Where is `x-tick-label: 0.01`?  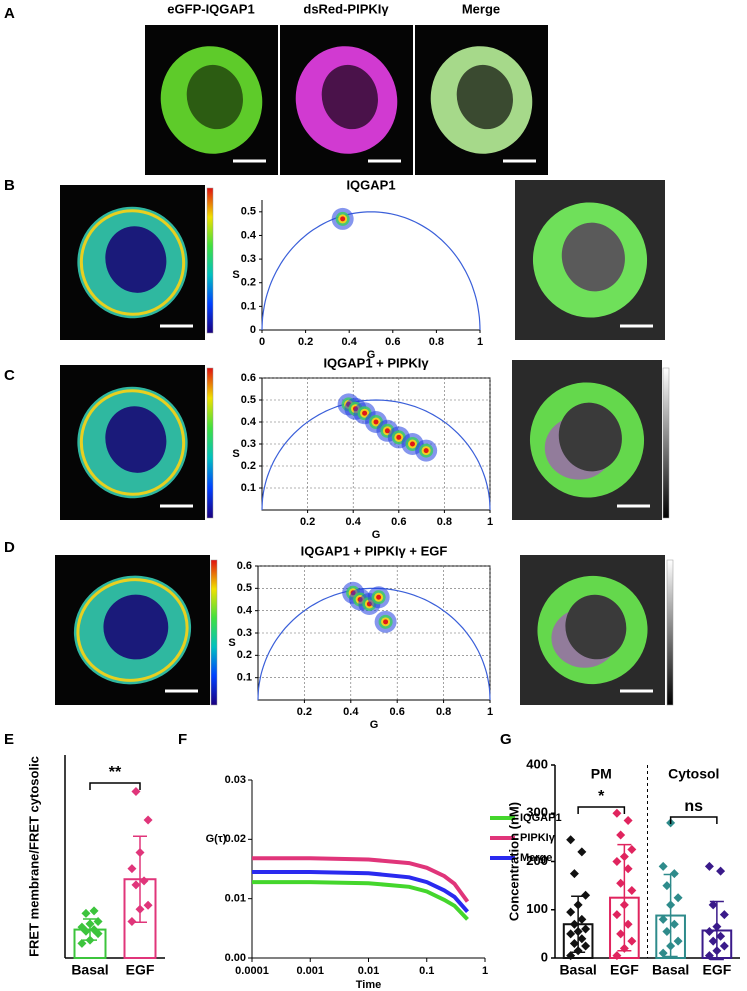
x-tick-label: 0.01 is located at coordinates (368, 971).